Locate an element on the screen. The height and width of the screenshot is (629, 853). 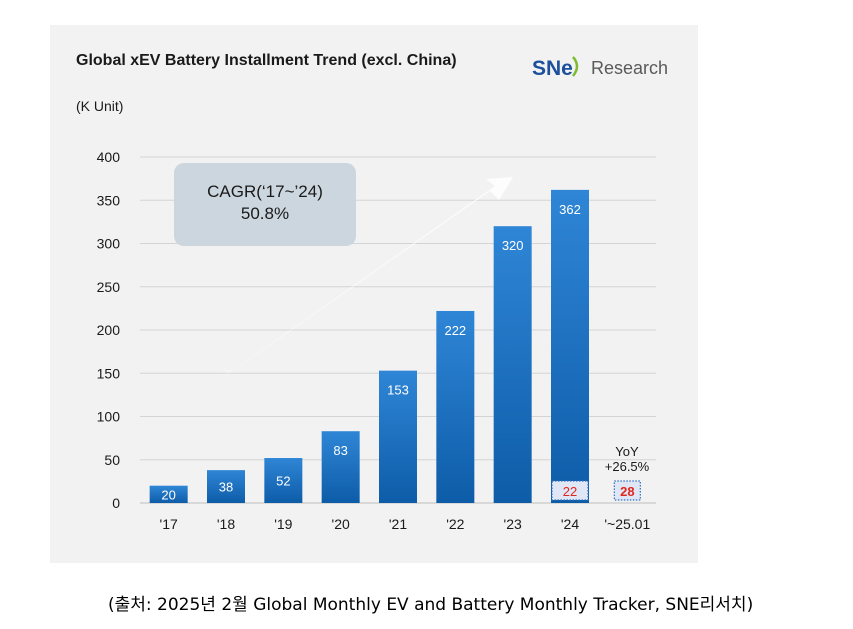
x-tick-label: '20 is located at coordinates (341, 524).